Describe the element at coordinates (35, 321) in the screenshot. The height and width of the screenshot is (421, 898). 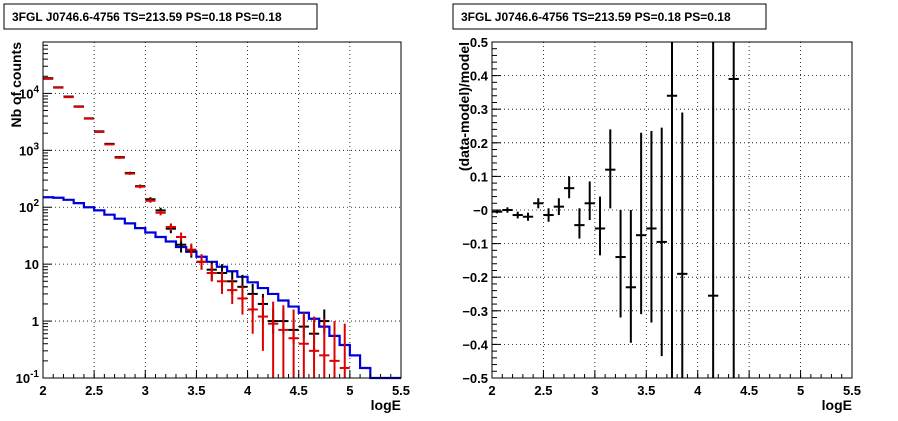
I see `left-ytick-label: 1` at that location.